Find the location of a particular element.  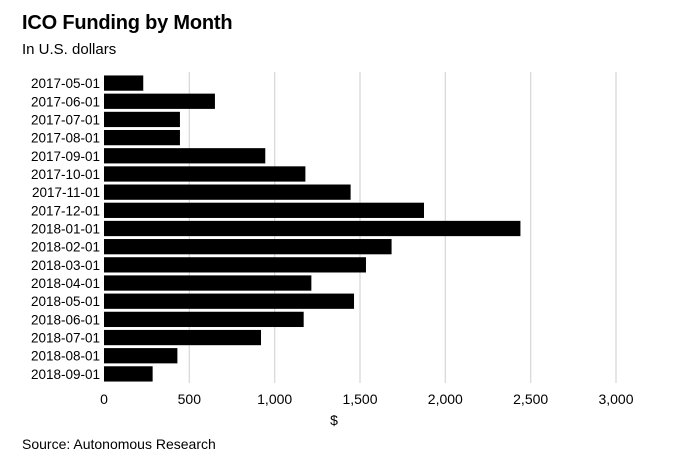

chart-subtitle: In U.S. dollars is located at coordinates (69, 49).